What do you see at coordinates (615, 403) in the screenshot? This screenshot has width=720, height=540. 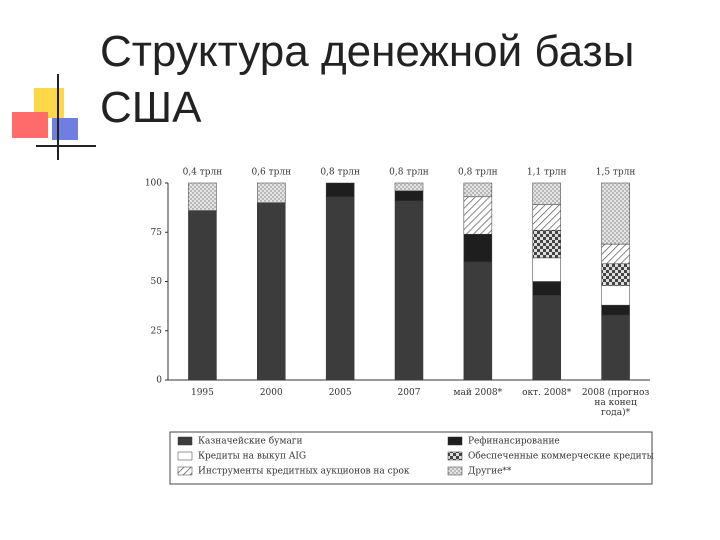 I see `x-tick-label: 2008 (прогноз на конец года)*` at bounding box center [615, 403].